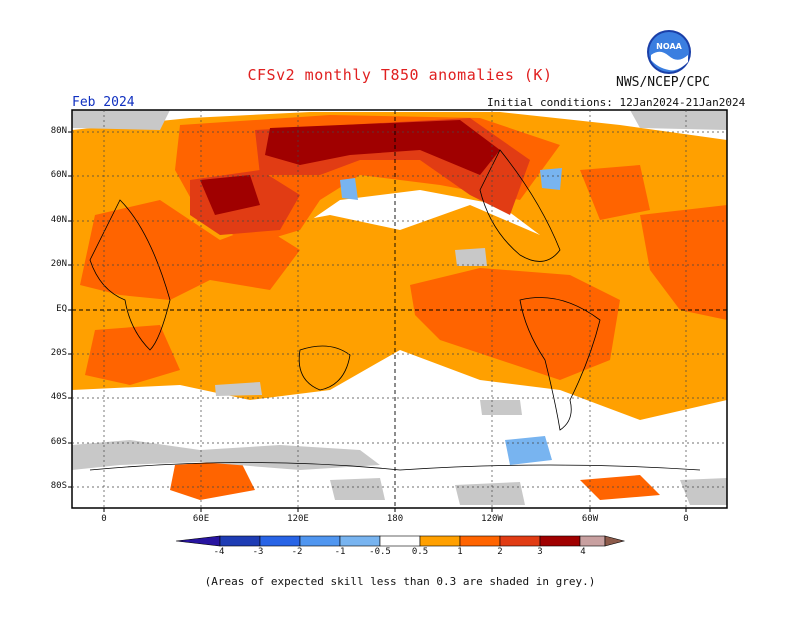 This screenshot has width=800, height=618. Describe the element at coordinates (58, 397) in the screenshot. I see `lat-label: 40S` at that location.